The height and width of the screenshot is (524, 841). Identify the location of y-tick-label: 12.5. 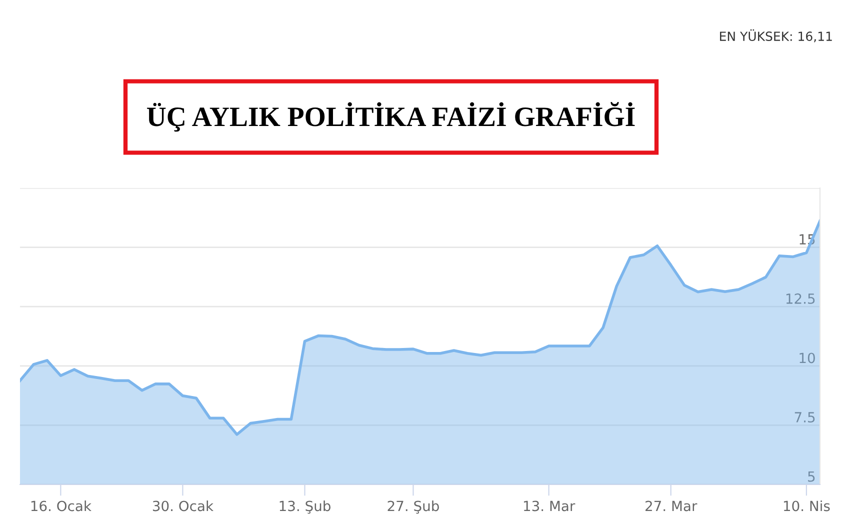
(800, 298).